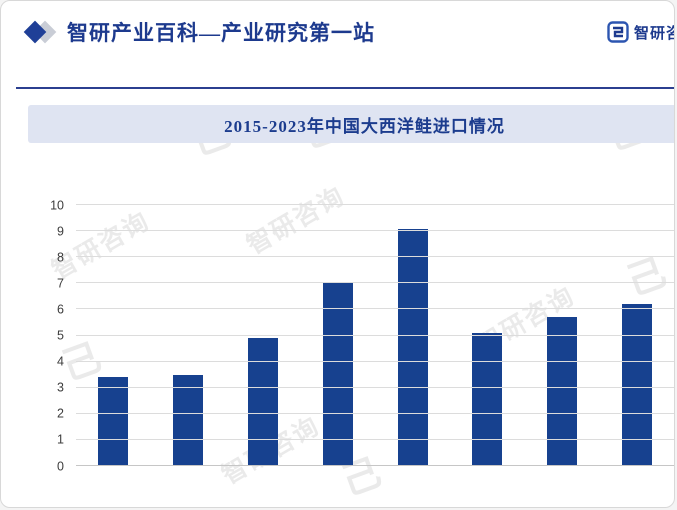  What do you see at coordinates (636, 385) in the screenshot?
I see `bar-2022年` at bounding box center [636, 385].